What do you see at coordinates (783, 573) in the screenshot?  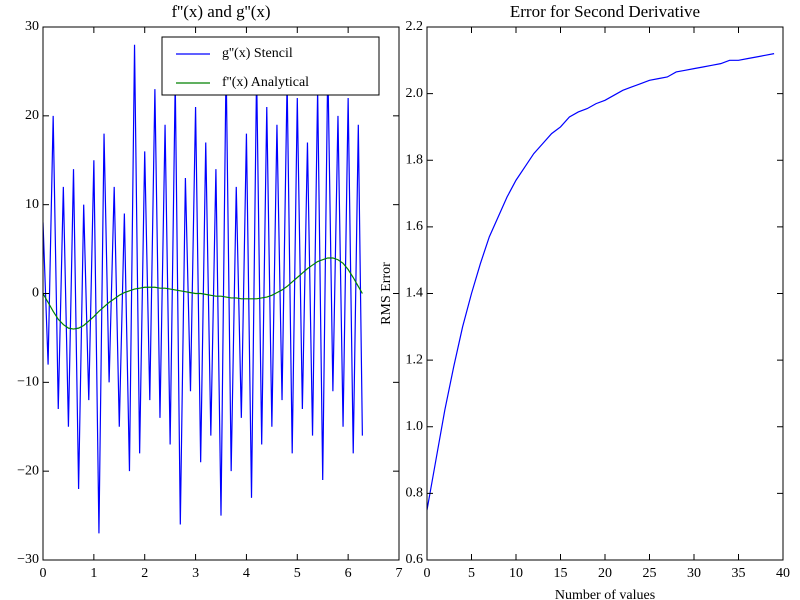 I see `x-tick-label: 40` at bounding box center [783, 573].